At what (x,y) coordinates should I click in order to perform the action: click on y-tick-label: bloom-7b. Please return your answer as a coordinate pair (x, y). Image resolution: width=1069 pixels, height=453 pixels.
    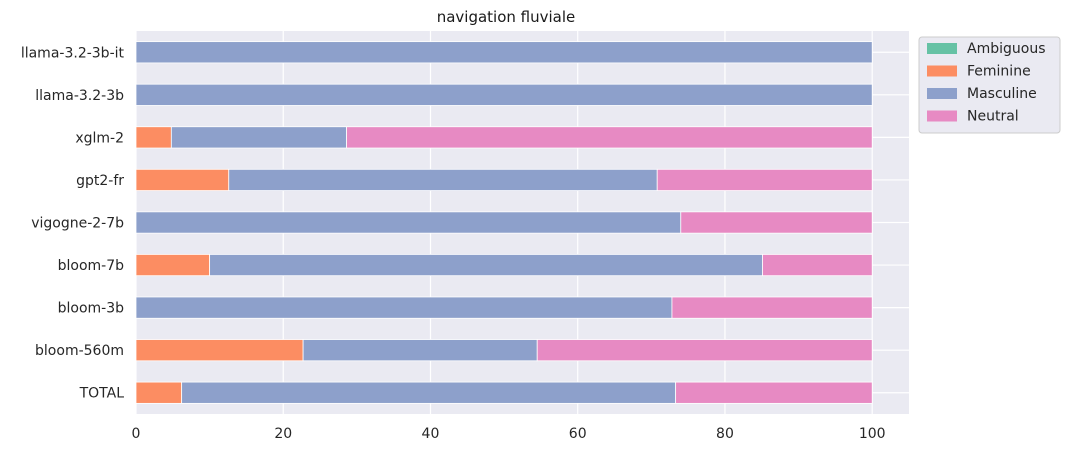
    Looking at the image, I should click on (91, 266).